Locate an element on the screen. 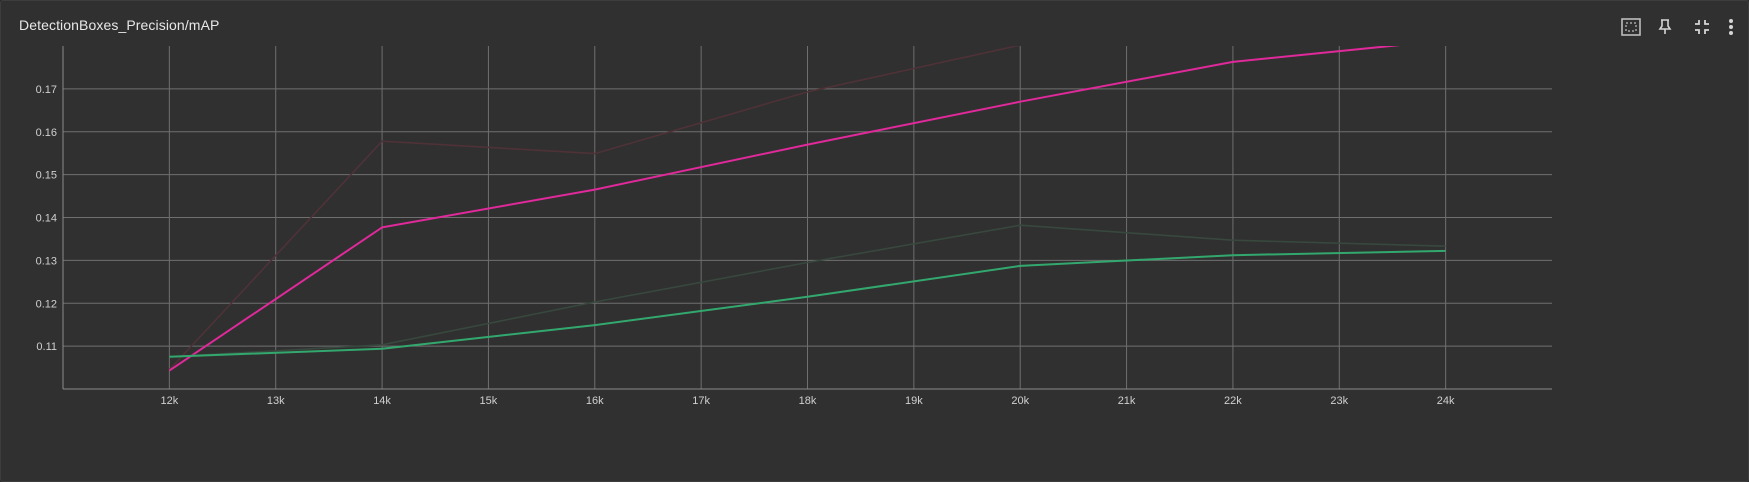 This screenshot has height=482, width=1749. dashed-square-select-icon is located at coordinates (1631, 27).